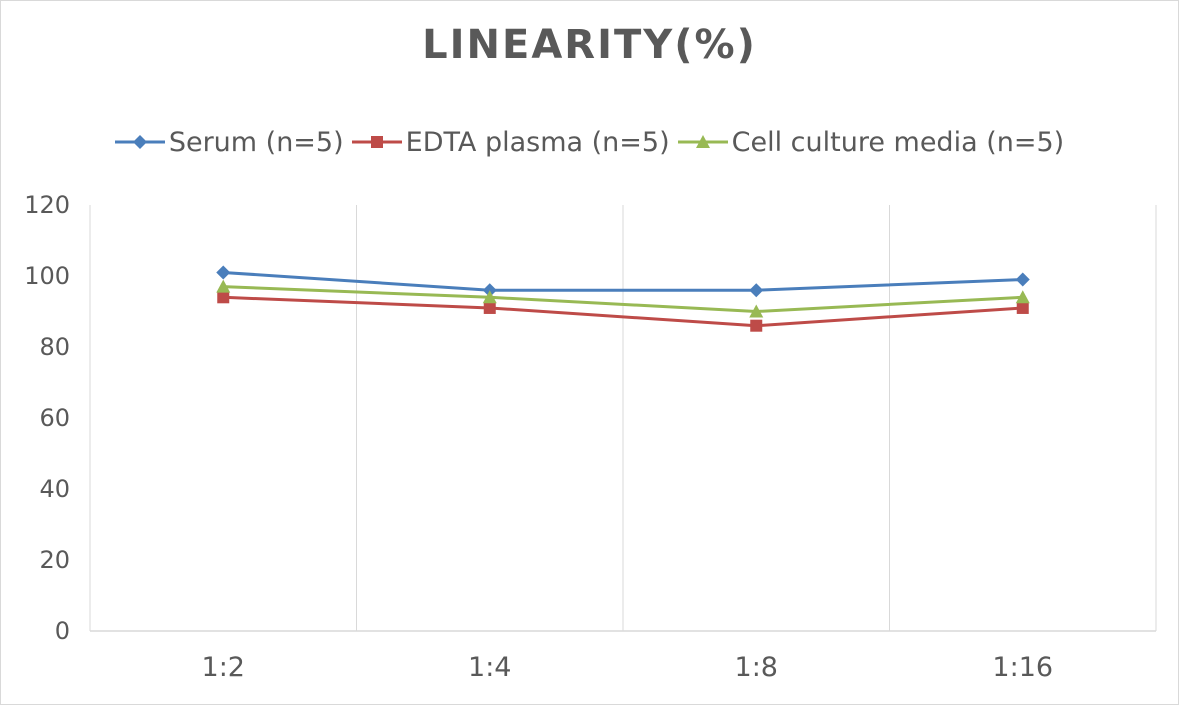 The height and width of the screenshot is (705, 1179). I want to click on y-tick-label: 120, so click(47, 205).